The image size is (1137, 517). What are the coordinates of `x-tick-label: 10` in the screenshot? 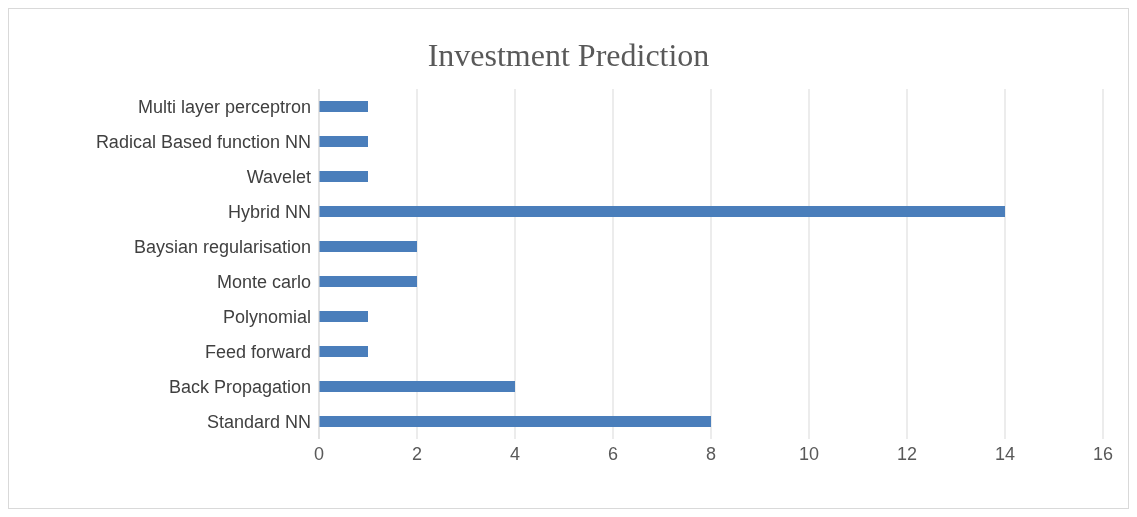 It's located at (809, 453).